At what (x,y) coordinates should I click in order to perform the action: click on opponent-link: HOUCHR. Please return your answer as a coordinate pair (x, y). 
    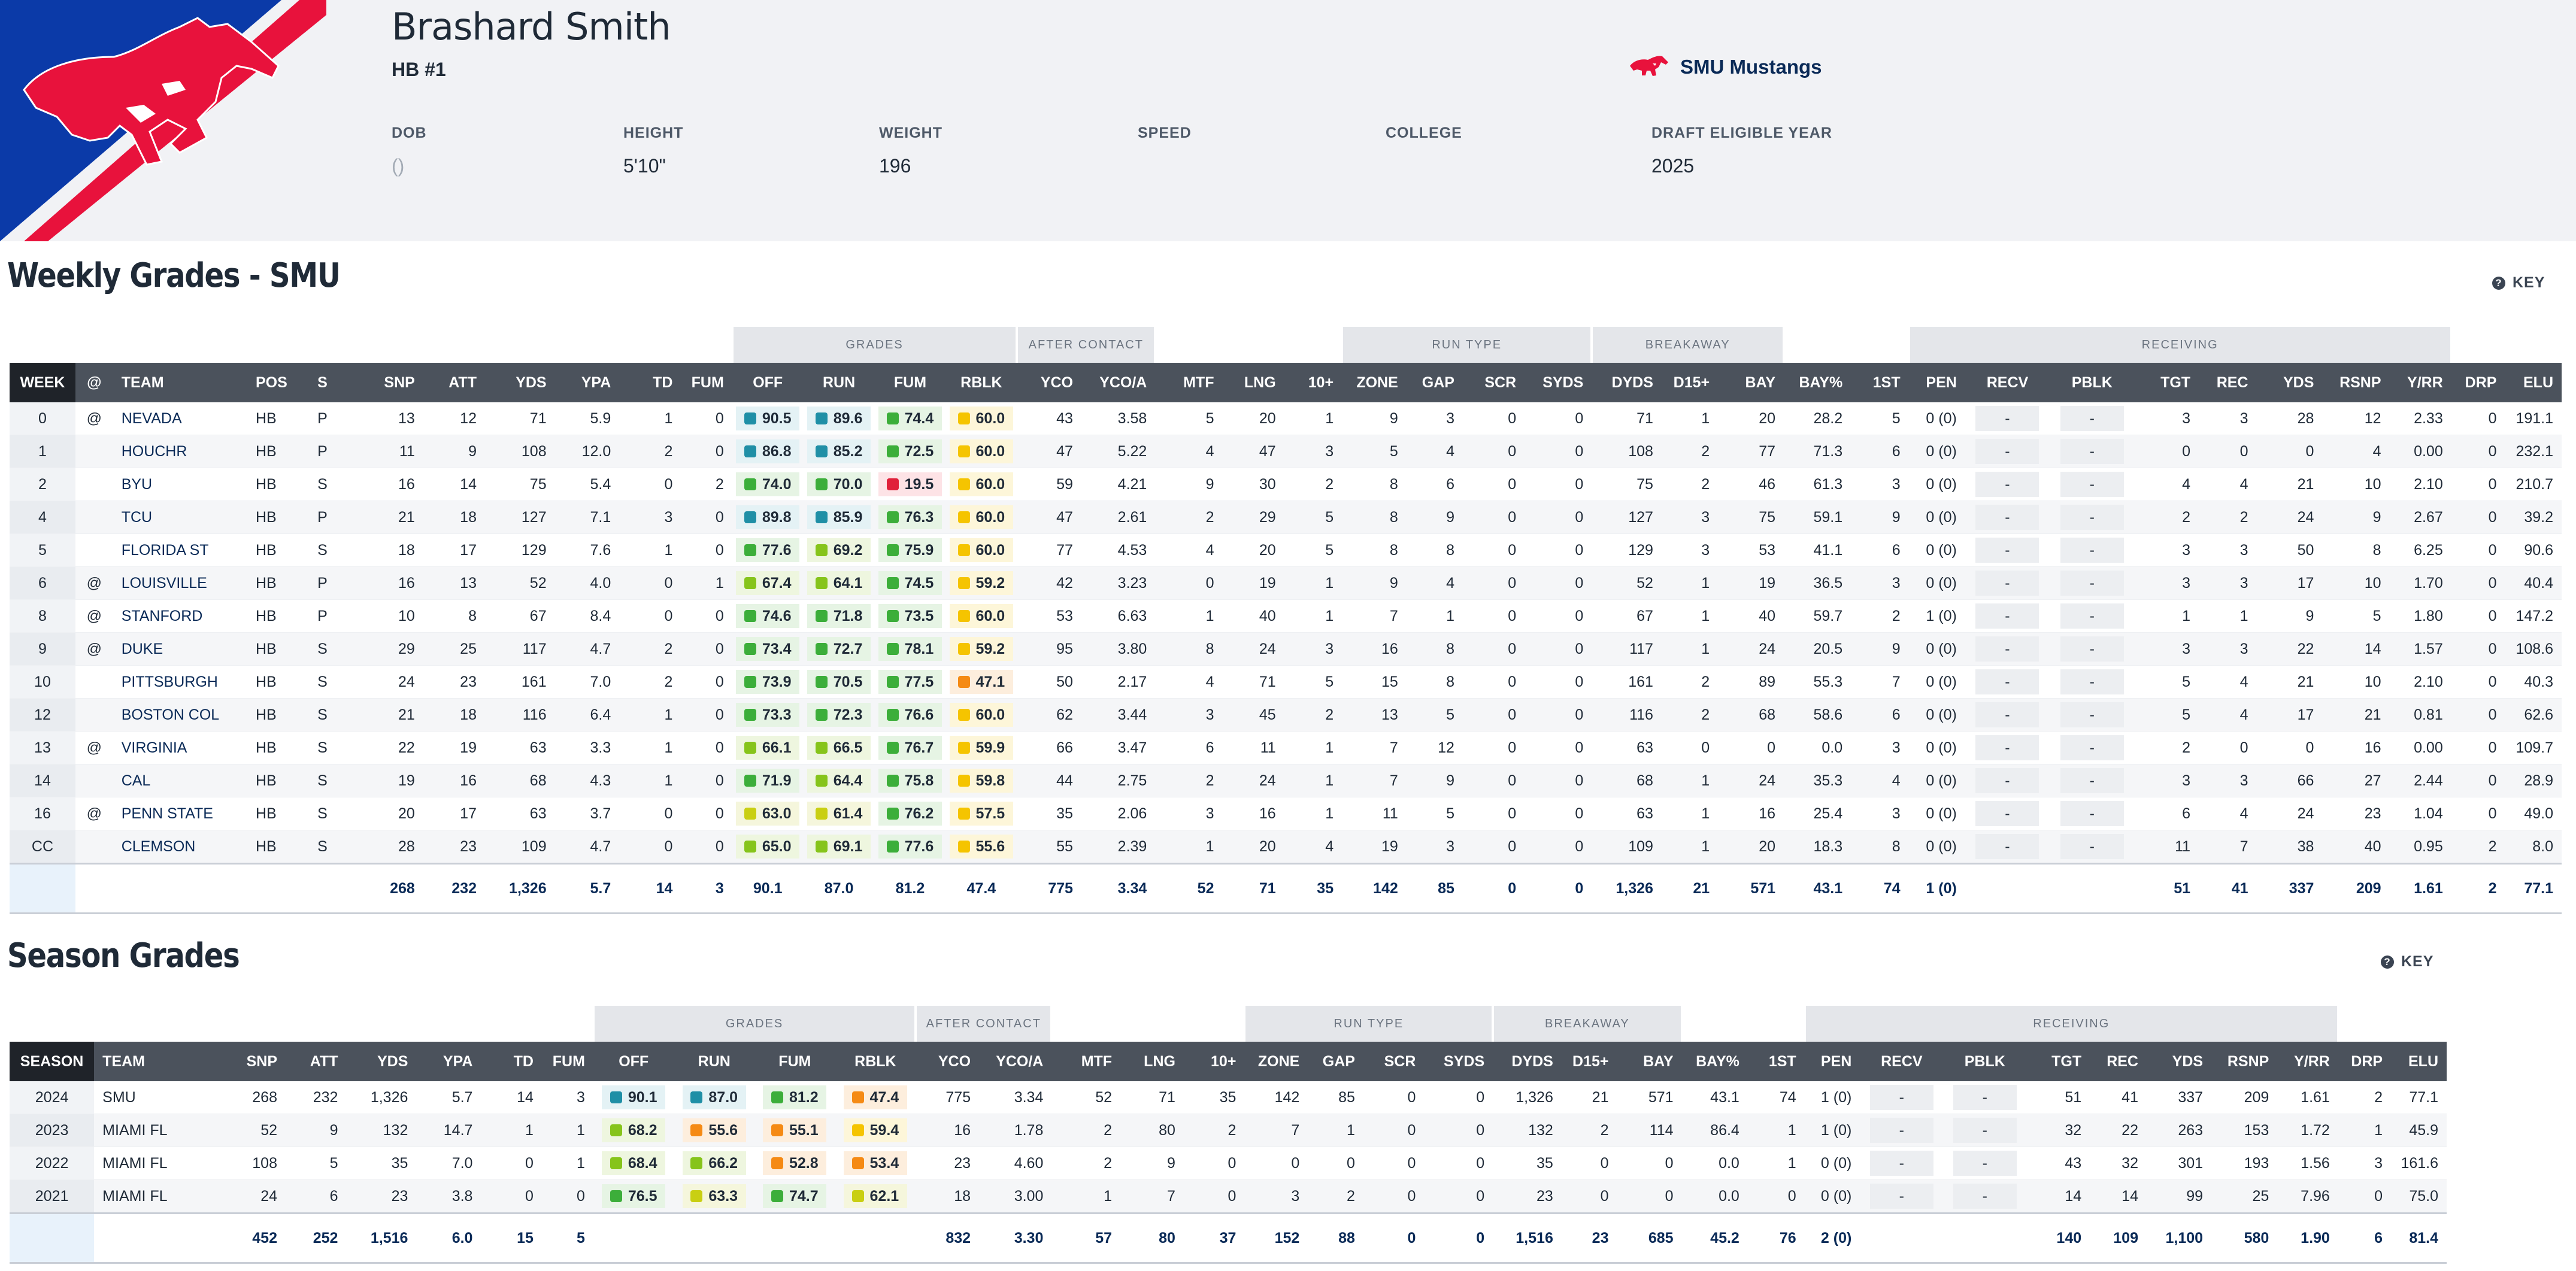
    Looking at the image, I should click on (180, 451).